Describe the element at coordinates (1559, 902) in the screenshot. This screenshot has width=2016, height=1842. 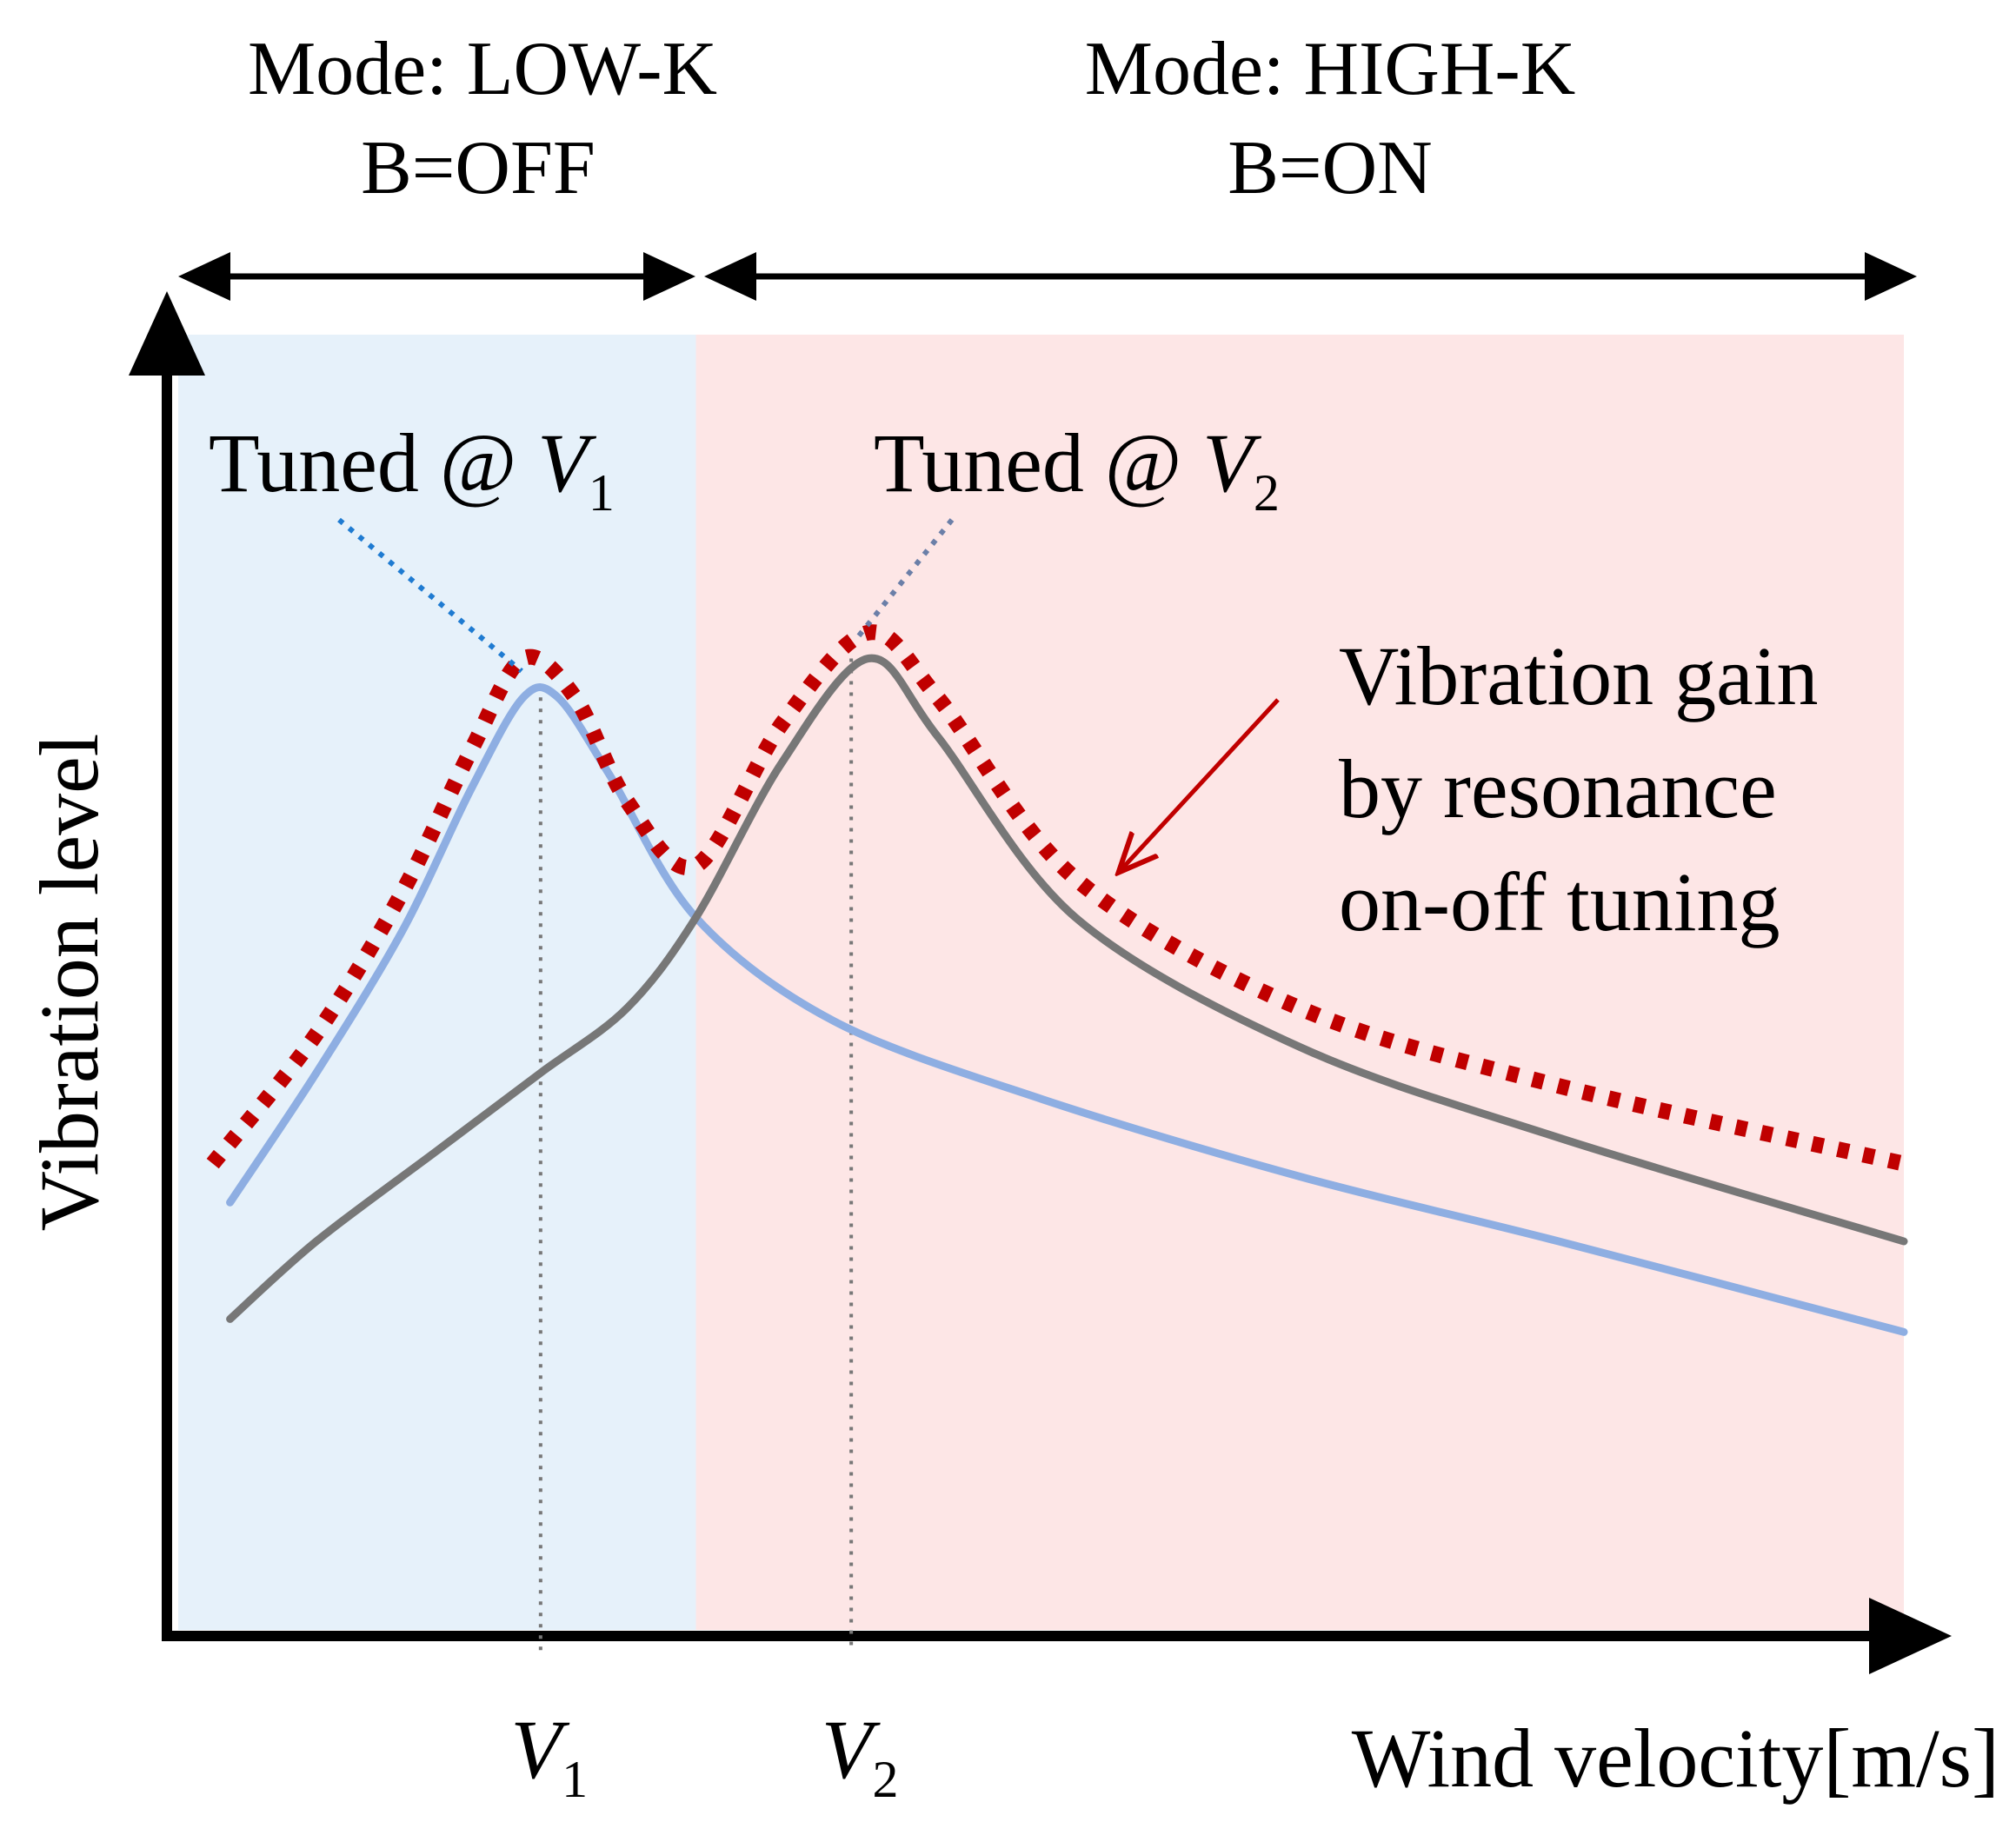
I see `gain-label-line-3: on-off tuning` at that location.